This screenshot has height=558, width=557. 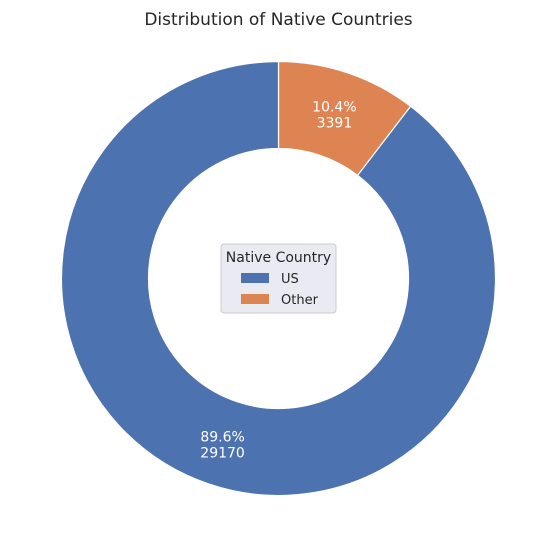 I want to click on legend: Native Country US Other, so click(x=278, y=278).